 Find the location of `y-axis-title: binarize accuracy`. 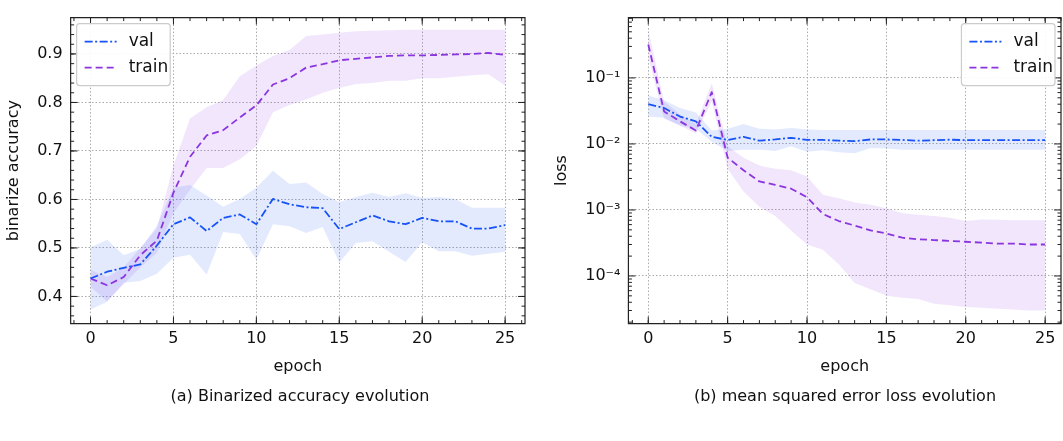

y-axis-title: binarize accuracy is located at coordinates (12, 171).